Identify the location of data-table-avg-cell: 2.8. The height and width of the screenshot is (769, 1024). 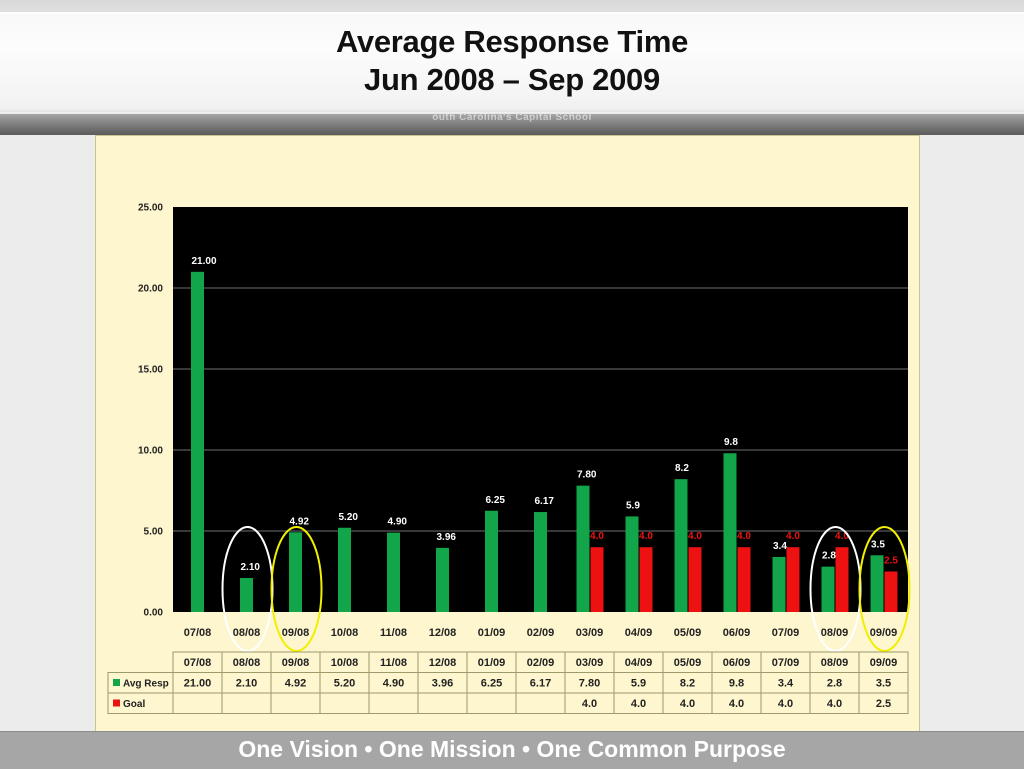
(834, 684).